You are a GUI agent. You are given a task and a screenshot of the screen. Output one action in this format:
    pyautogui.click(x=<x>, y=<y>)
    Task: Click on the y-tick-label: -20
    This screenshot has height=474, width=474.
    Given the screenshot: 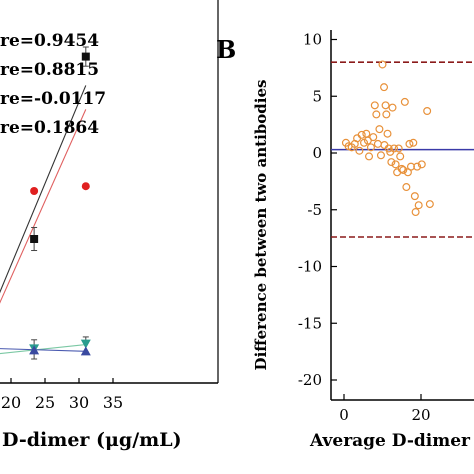 What is the action you would take?
    pyautogui.click(x=310, y=380)
    